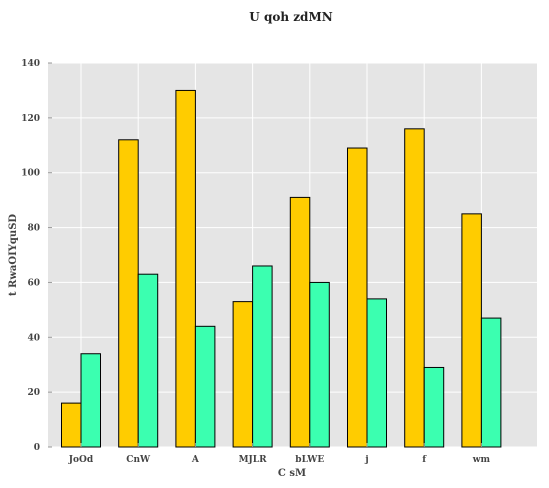 Image resolution: width=549 pixels, height=488 pixels. Describe the element at coordinates (491, 382) in the screenshot. I see `bar-series-2-wm` at that location.